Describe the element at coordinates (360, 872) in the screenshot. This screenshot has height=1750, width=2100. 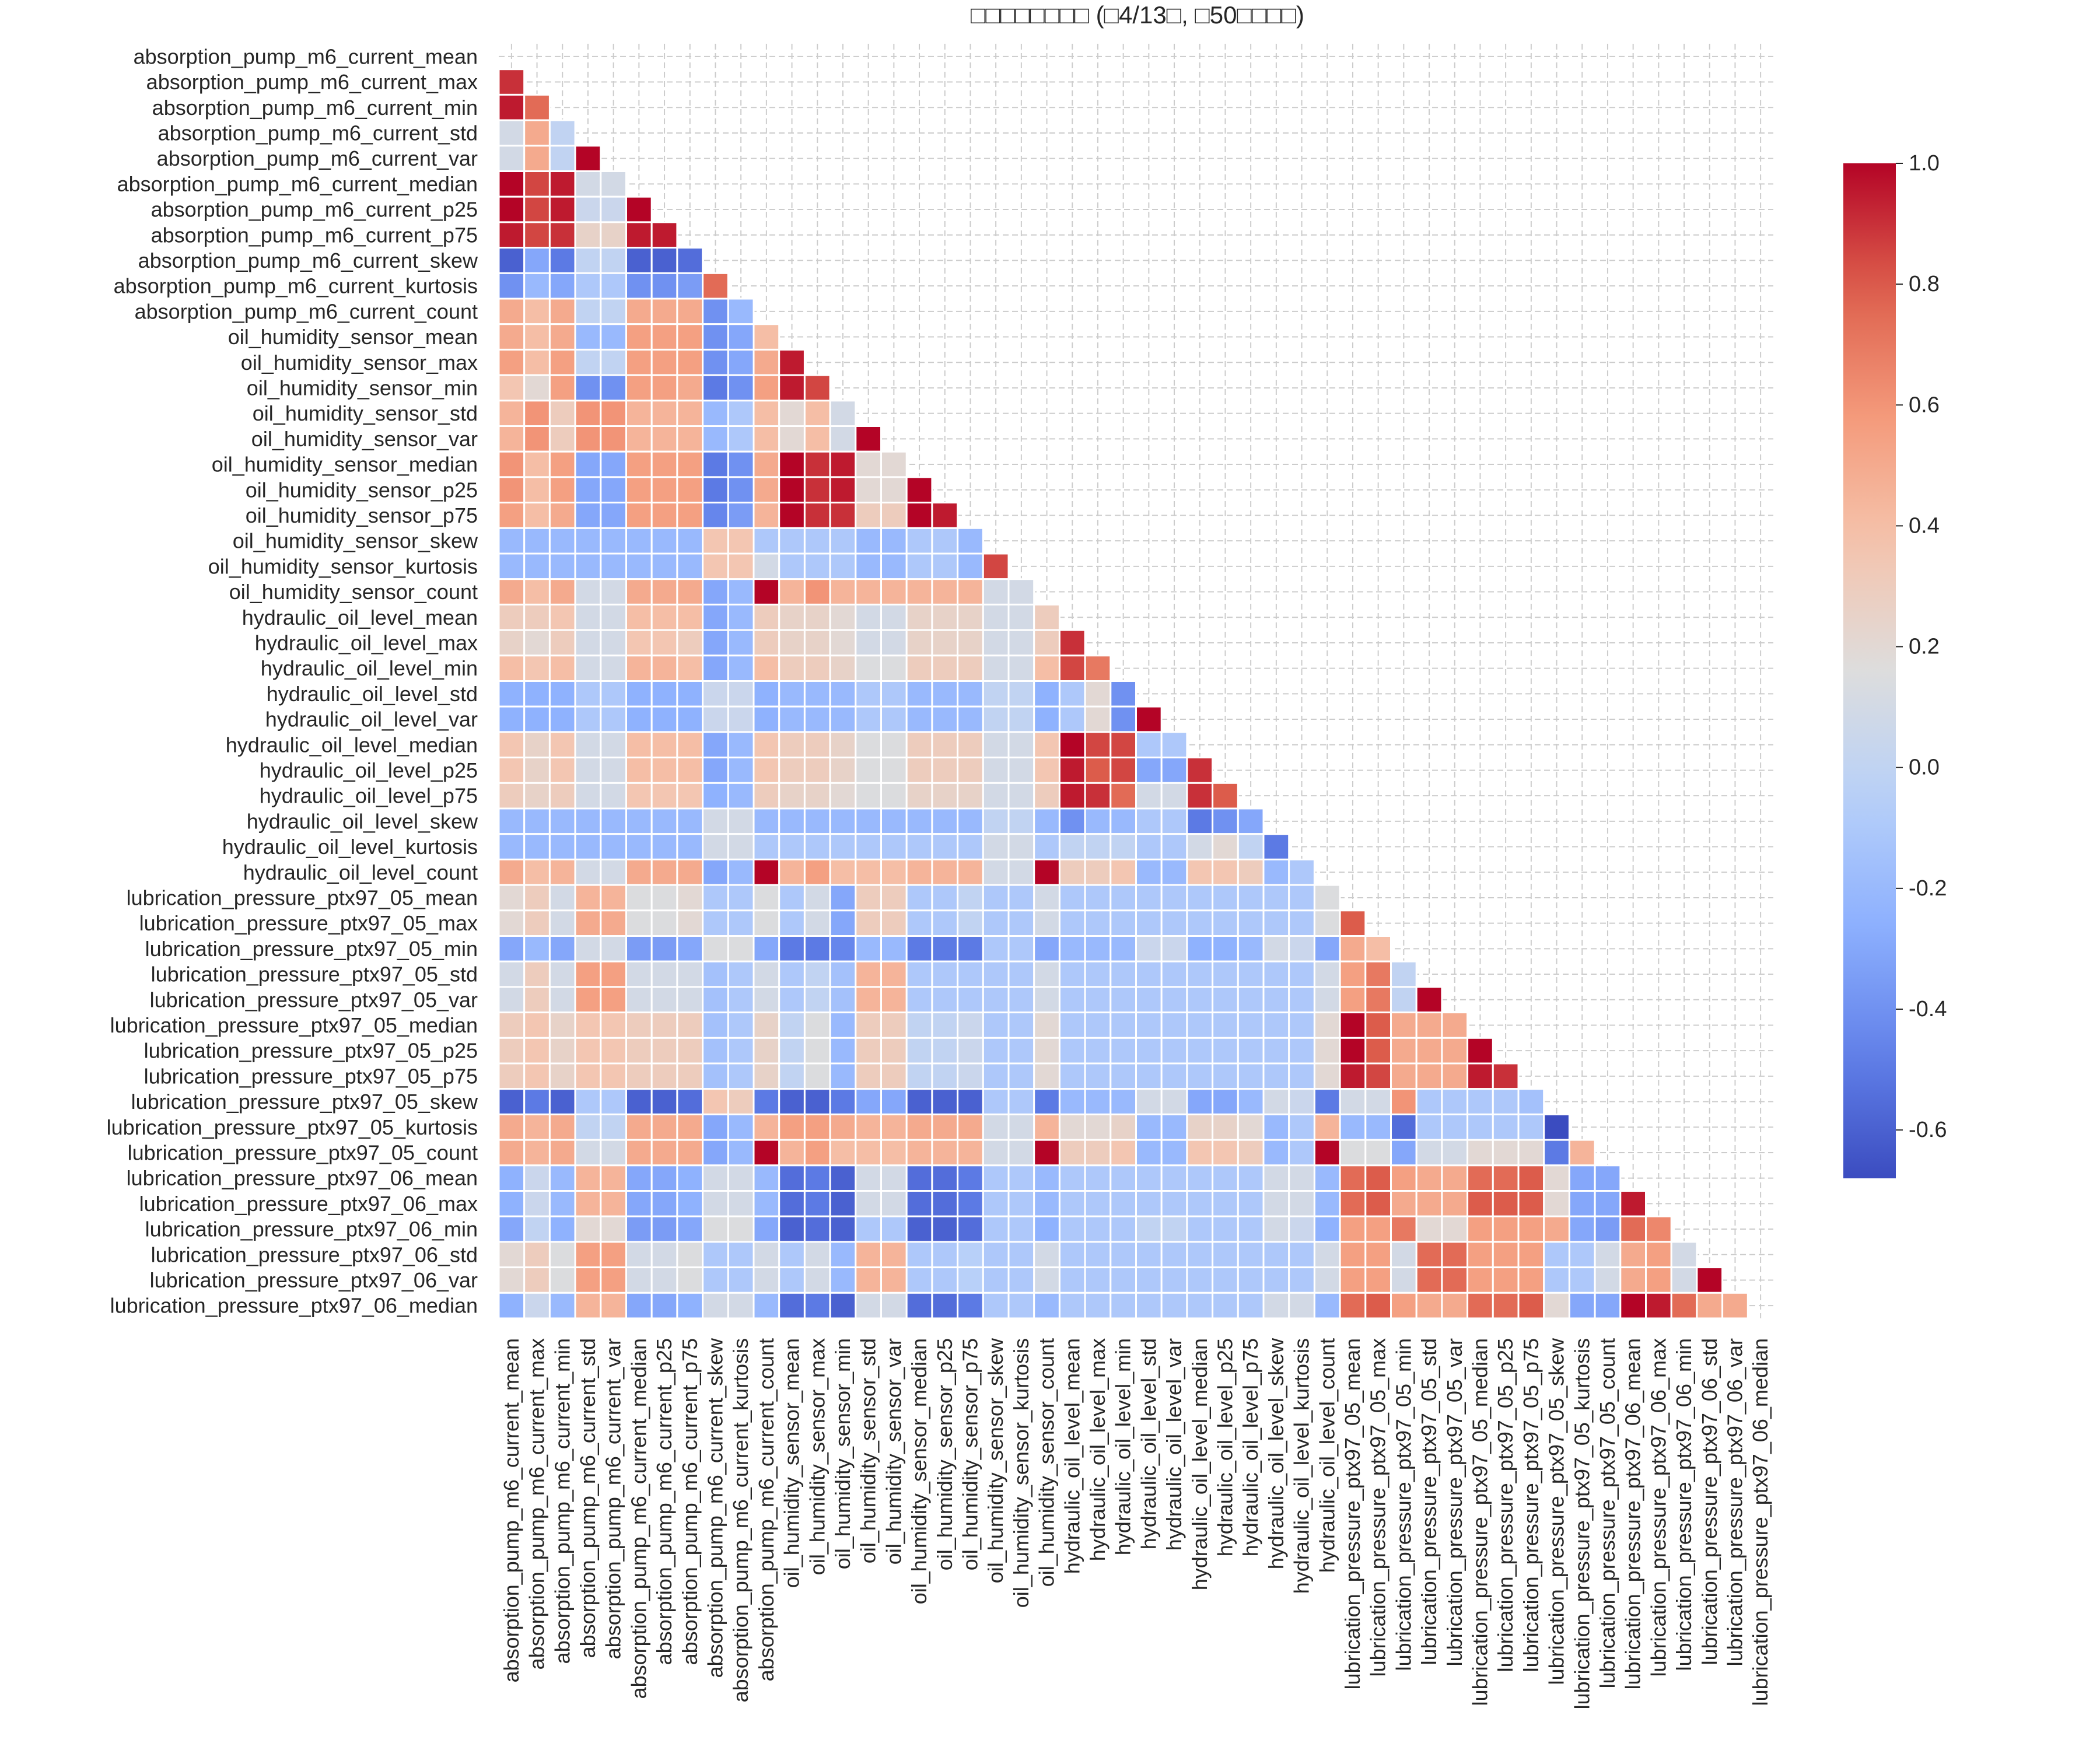
I see `row-label: hydraulic_oil_level_count` at that location.